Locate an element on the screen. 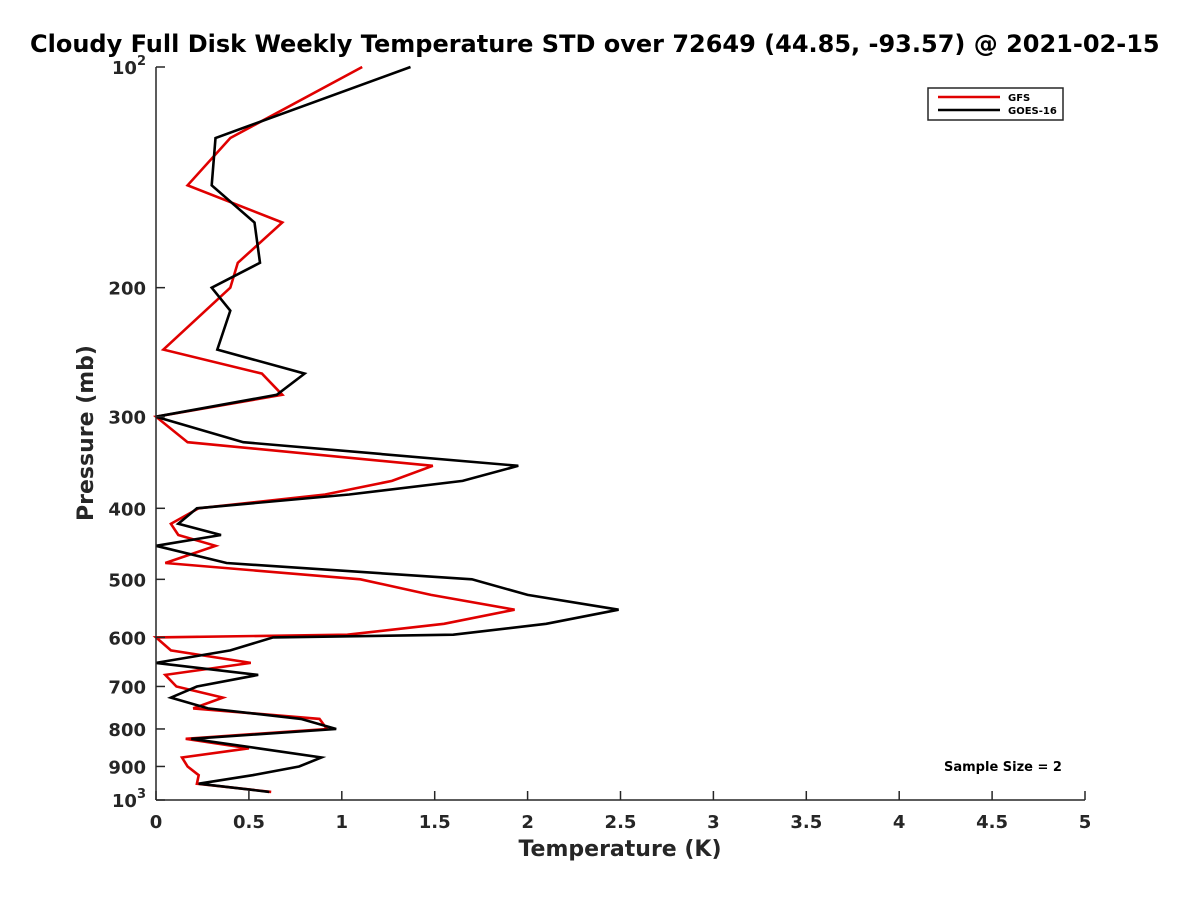 The image size is (1200, 900). y-tick-label: 500 is located at coordinates (127, 580).